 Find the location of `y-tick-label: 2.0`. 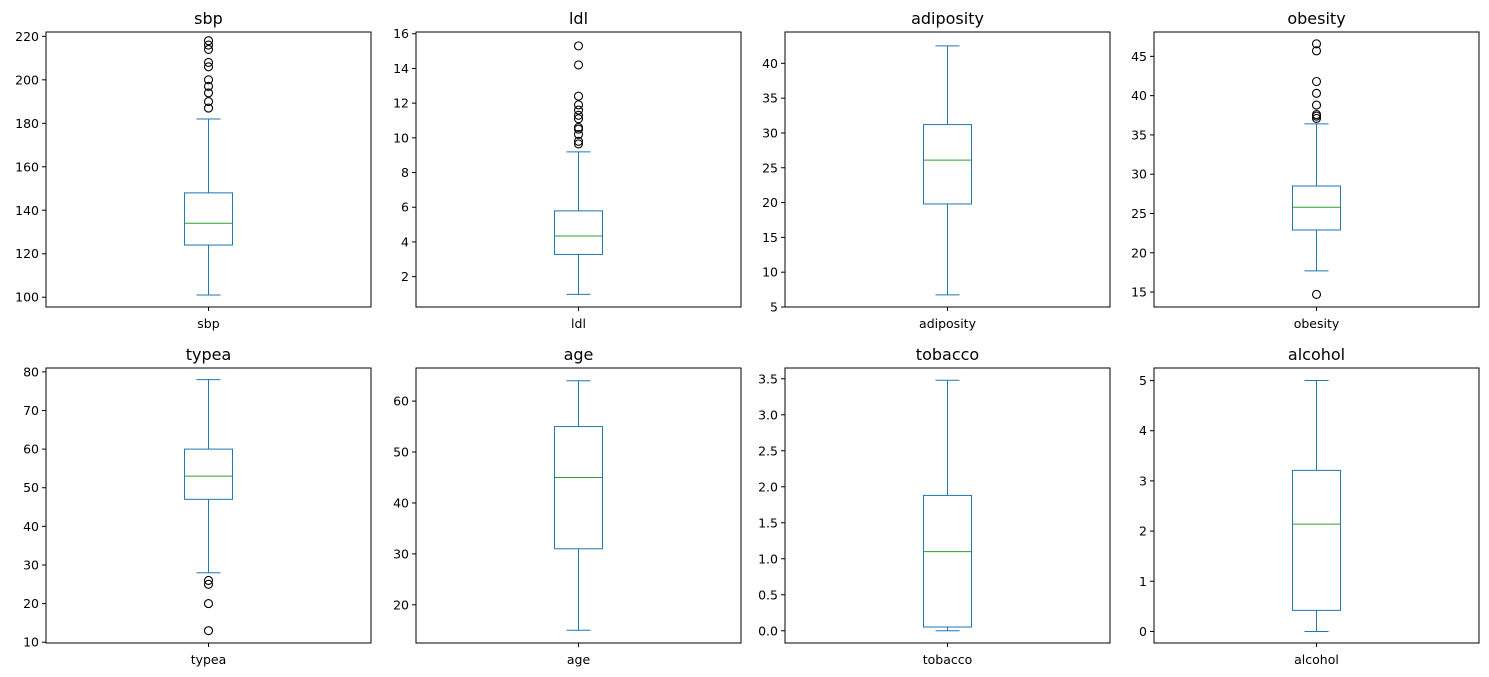

y-tick-label: 2.0 is located at coordinates (768, 486).